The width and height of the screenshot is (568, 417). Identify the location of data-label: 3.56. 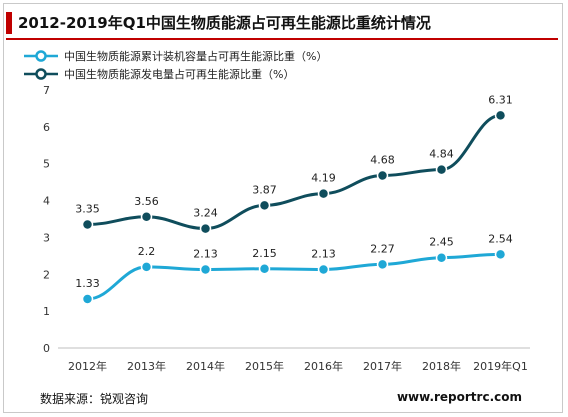
(146, 201).